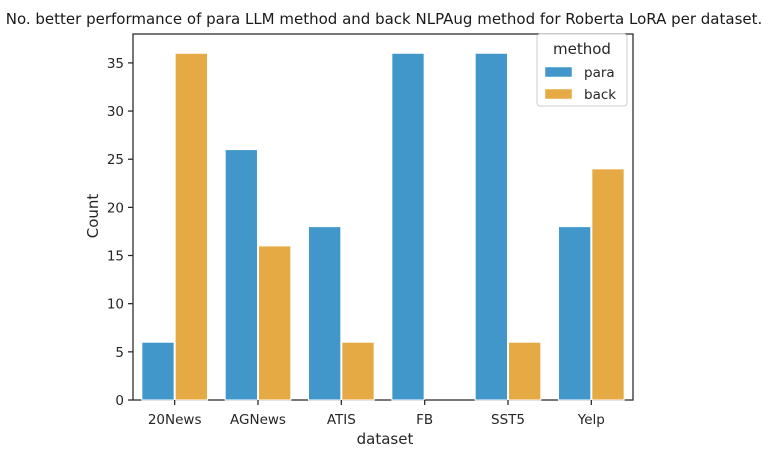 Image resolution: width=769 pixels, height=457 pixels. What do you see at coordinates (558, 94) in the screenshot?
I see `legend-swatch-back` at bounding box center [558, 94].